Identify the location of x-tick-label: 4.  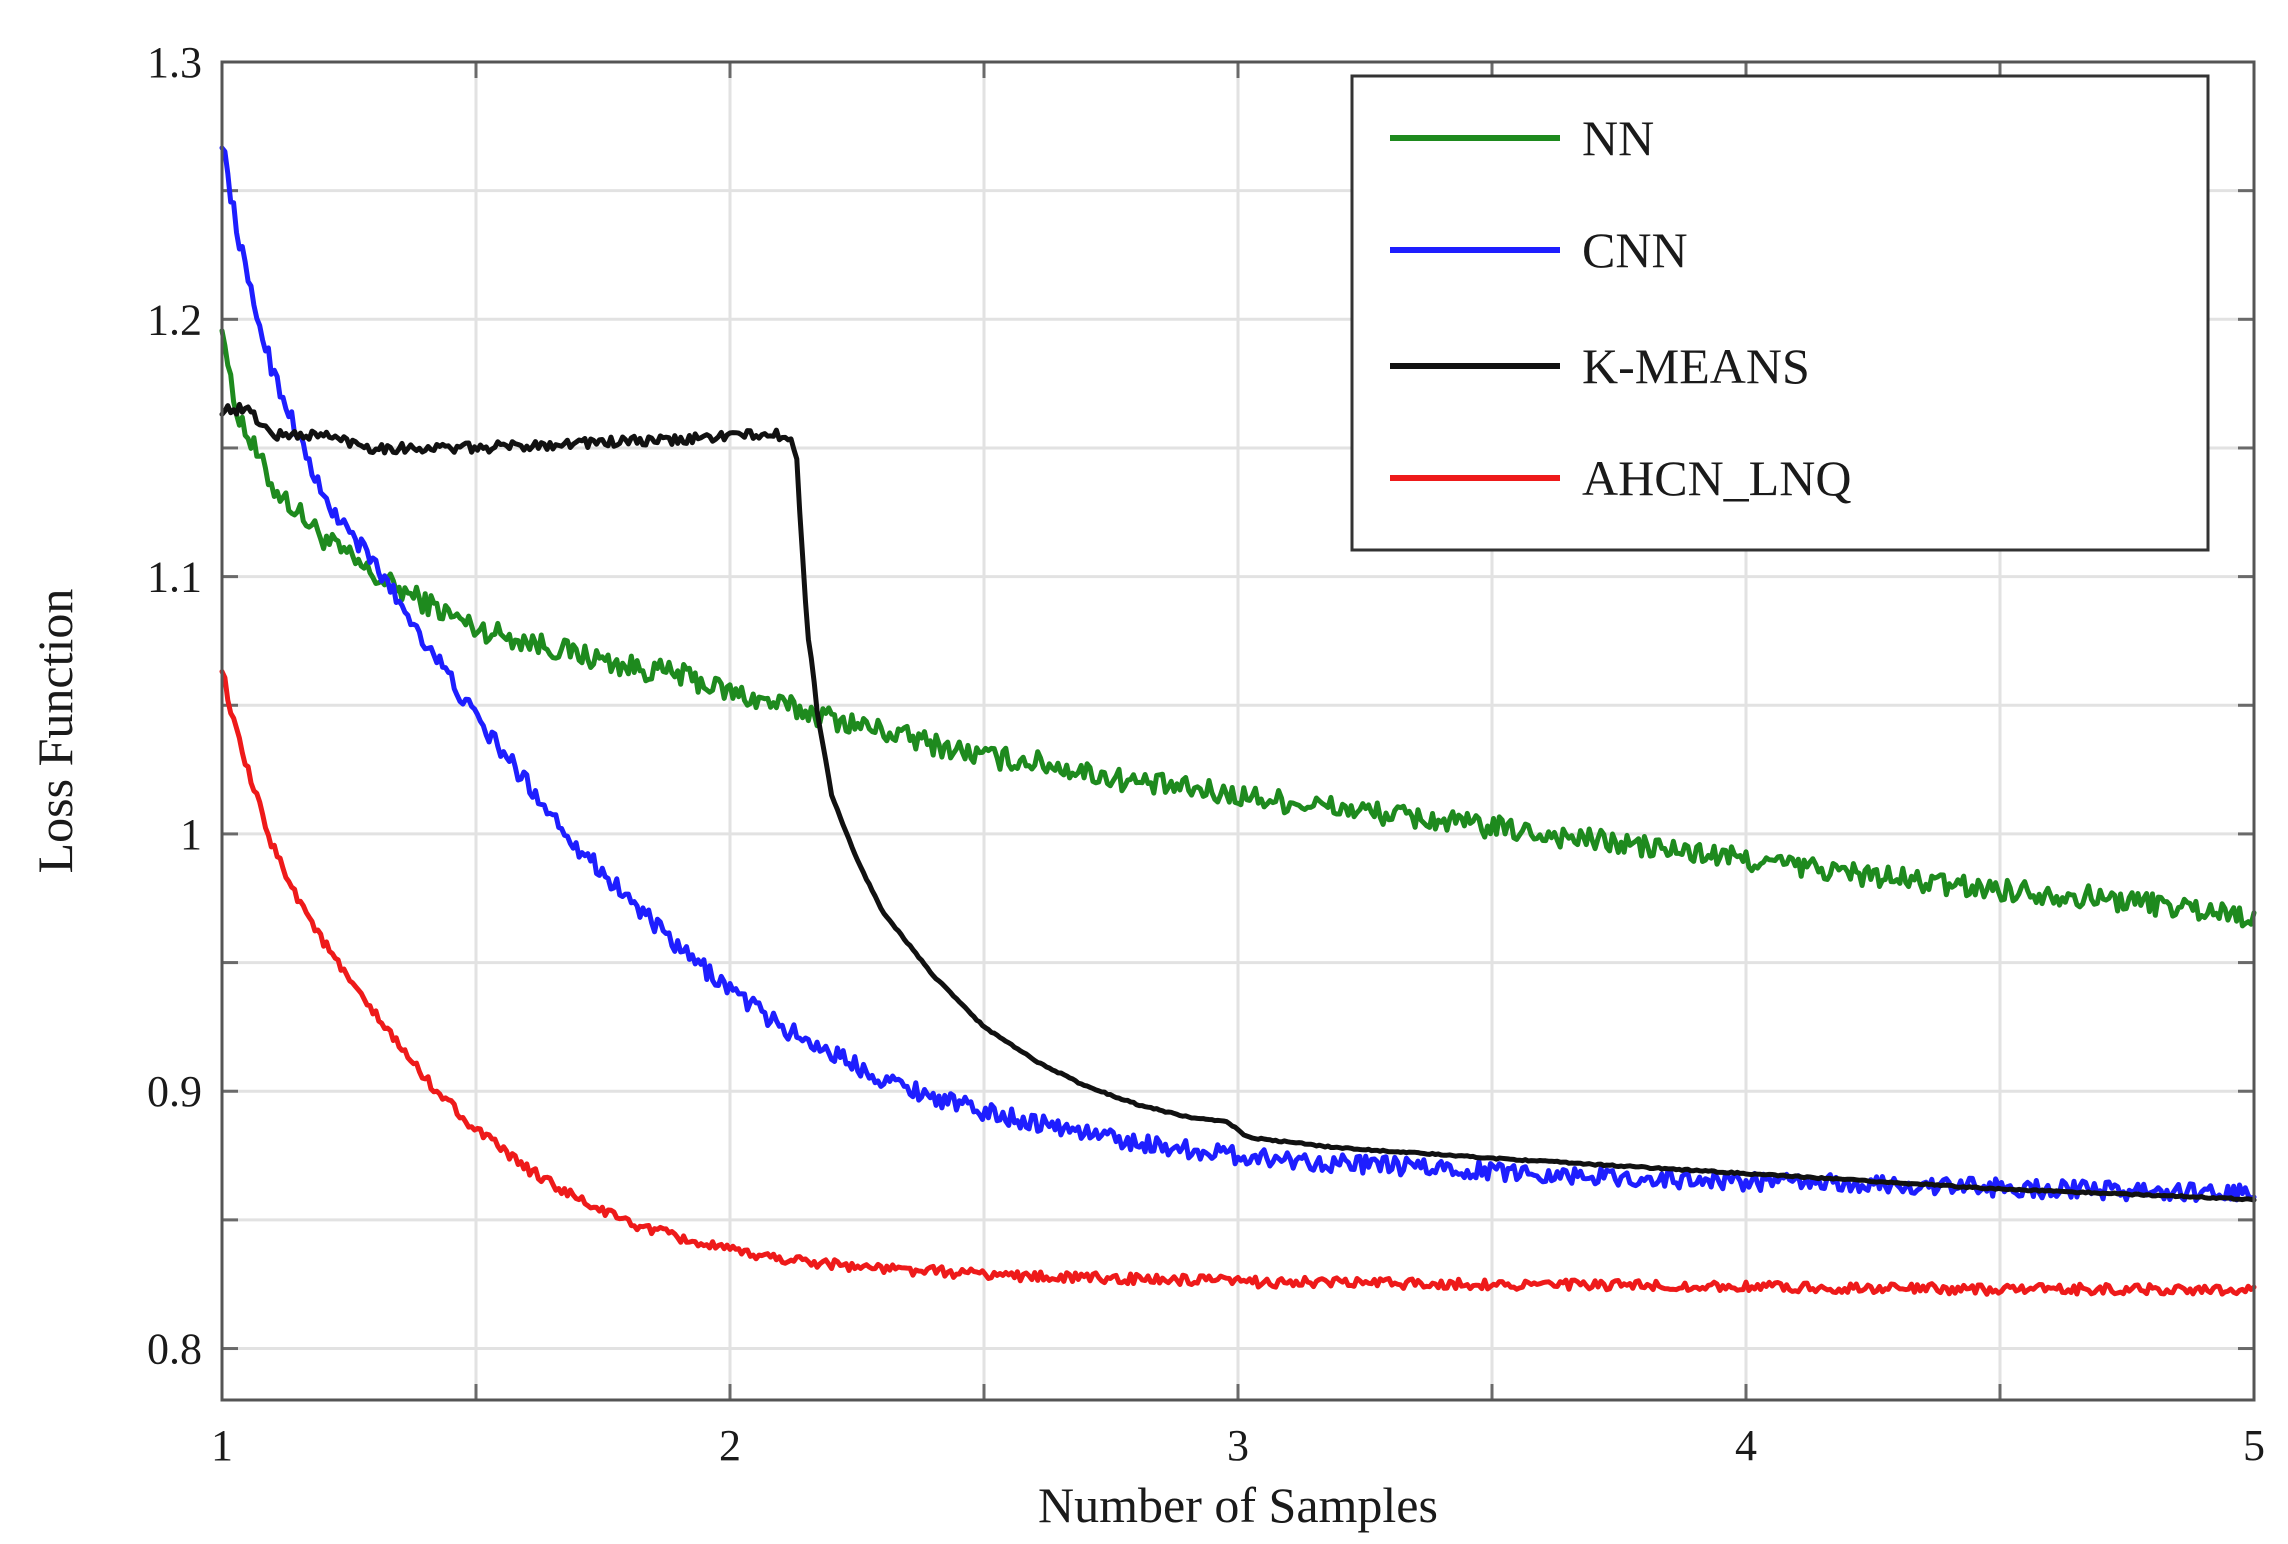
(1746, 1445).